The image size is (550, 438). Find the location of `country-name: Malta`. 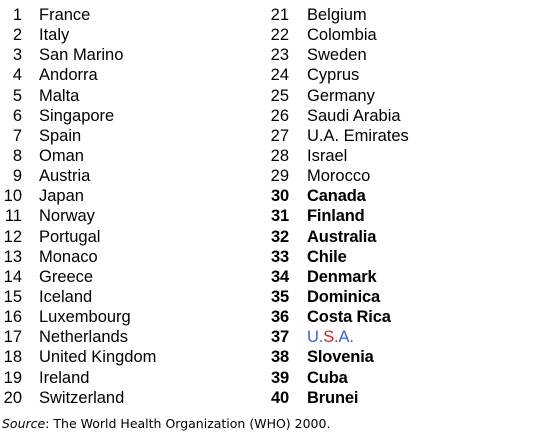

country-name: Malta is located at coordinates (59, 95).